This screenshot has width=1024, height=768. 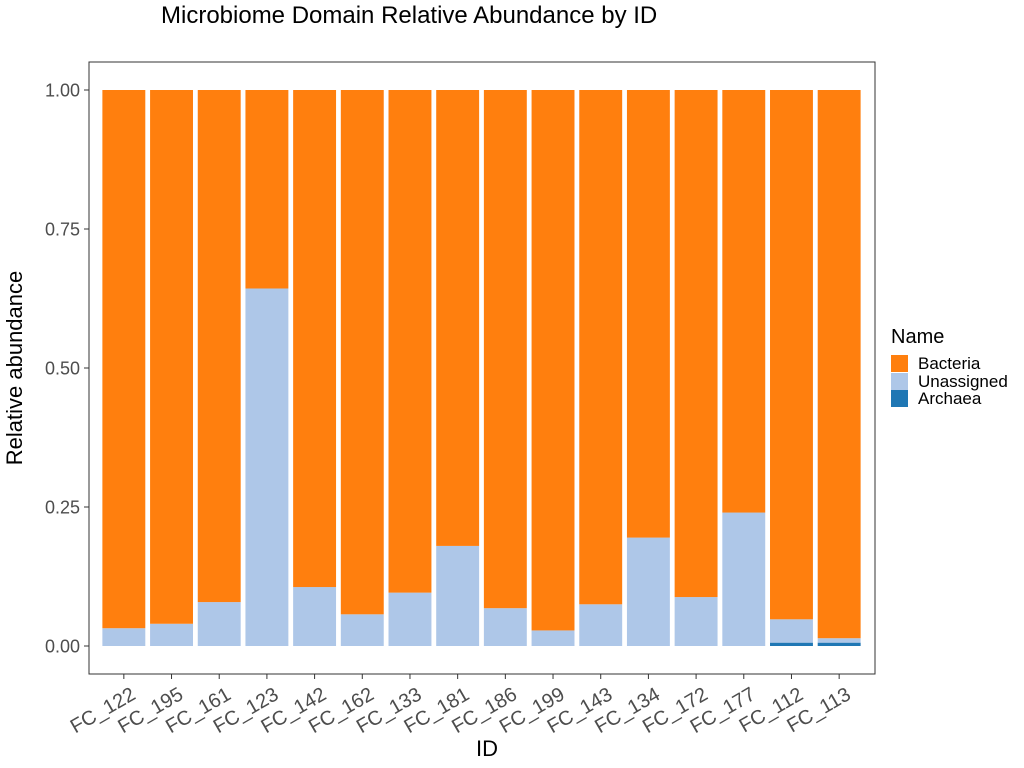 I want to click on y-tick-label: 0.75, so click(x=62, y=230).